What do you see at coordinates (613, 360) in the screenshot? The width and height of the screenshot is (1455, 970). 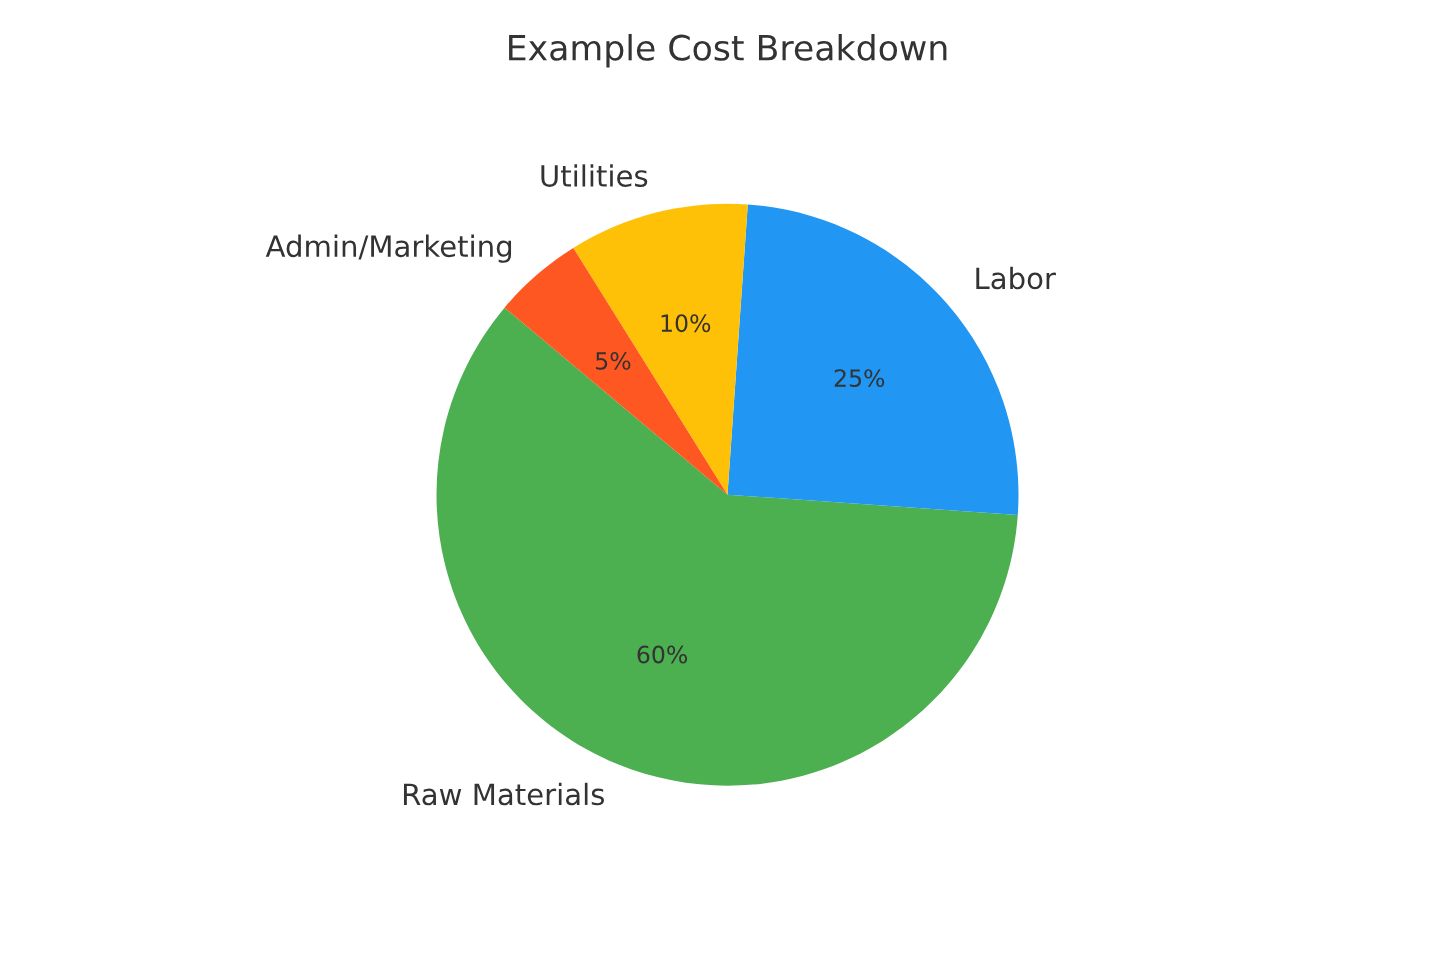 I see `data-label: 5%` at bounding box center [613, 360].